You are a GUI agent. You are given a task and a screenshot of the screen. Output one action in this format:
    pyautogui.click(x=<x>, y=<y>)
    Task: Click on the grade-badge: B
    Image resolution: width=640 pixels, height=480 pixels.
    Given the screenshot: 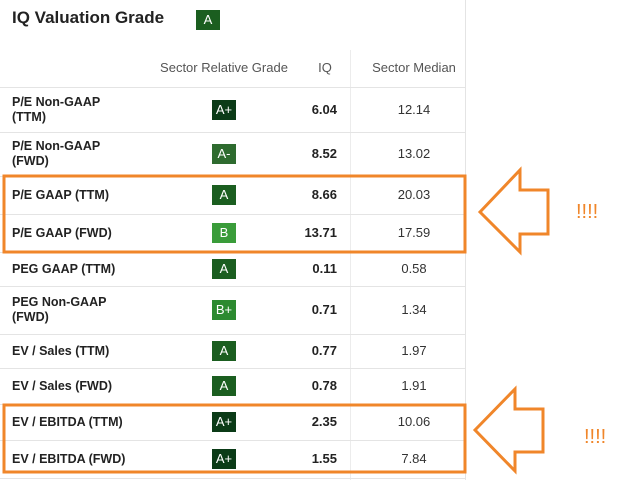 What is the action you would take?
    pyautogui.click(x=224, y=233)
    